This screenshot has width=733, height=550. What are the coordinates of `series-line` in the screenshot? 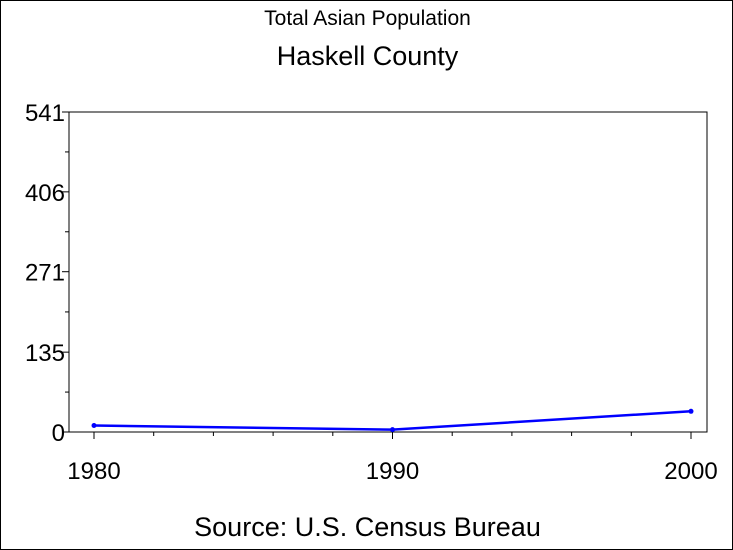 It's located at (392, 420).